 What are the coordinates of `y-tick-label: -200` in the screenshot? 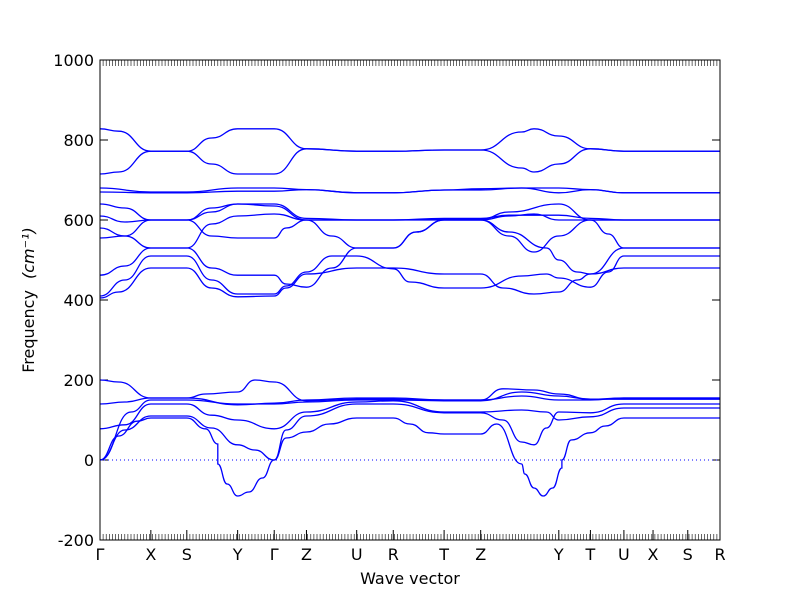 It's located at (76, 540).